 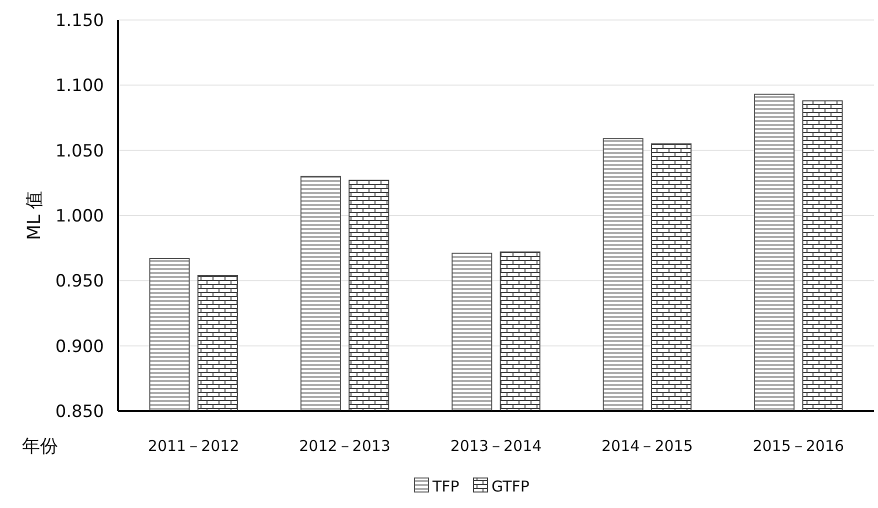 What do you see at coordinates (647, 446) in the screenshot?
I see `x-tick-label: 2014－2015` at bounding box center [647, 446].